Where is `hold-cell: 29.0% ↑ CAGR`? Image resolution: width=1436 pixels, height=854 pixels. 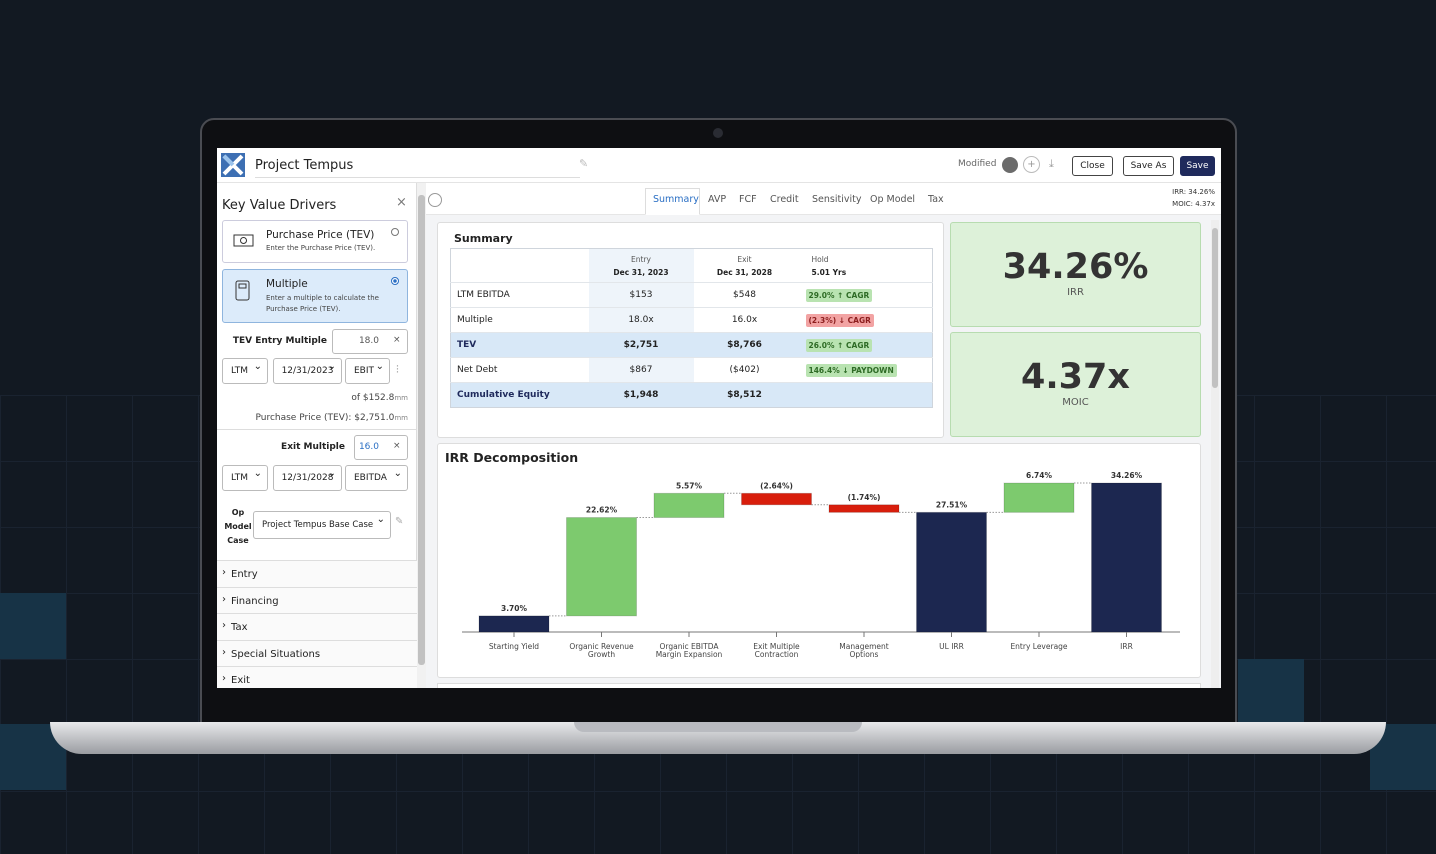
hold-cell: 29.0% ↑ CAGR is located at coordinates (864, 295).